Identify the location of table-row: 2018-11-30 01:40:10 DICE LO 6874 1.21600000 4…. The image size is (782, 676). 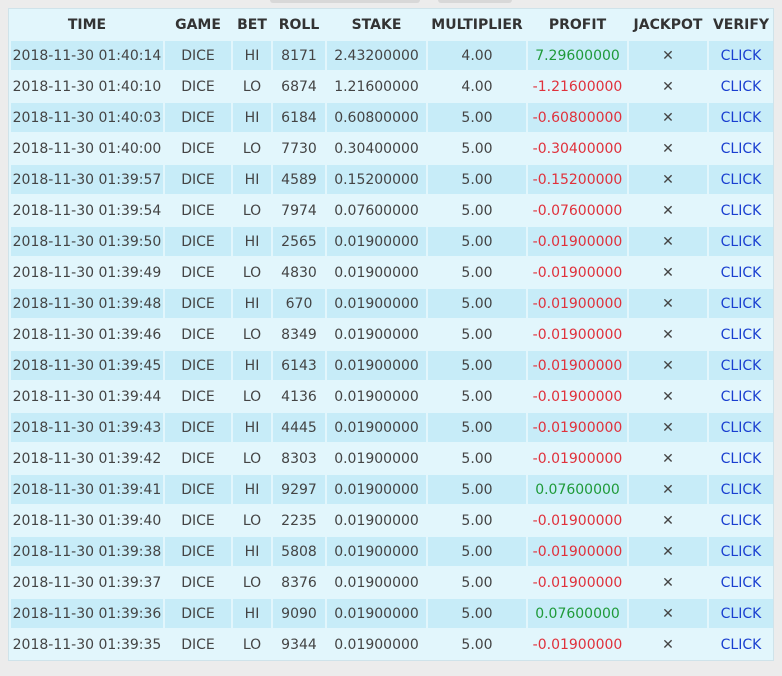
(392, 86).